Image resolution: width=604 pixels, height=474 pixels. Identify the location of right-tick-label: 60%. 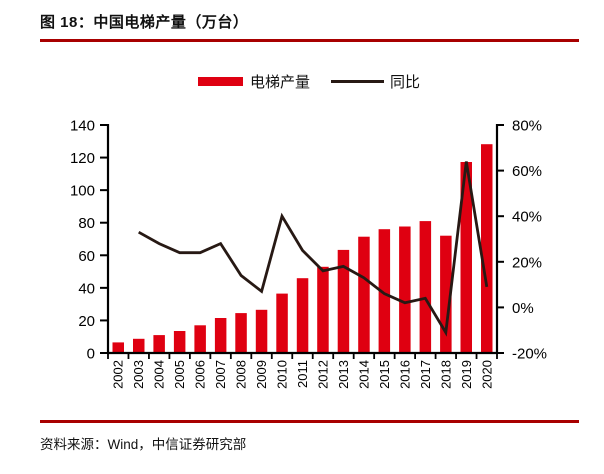
(527, 171).